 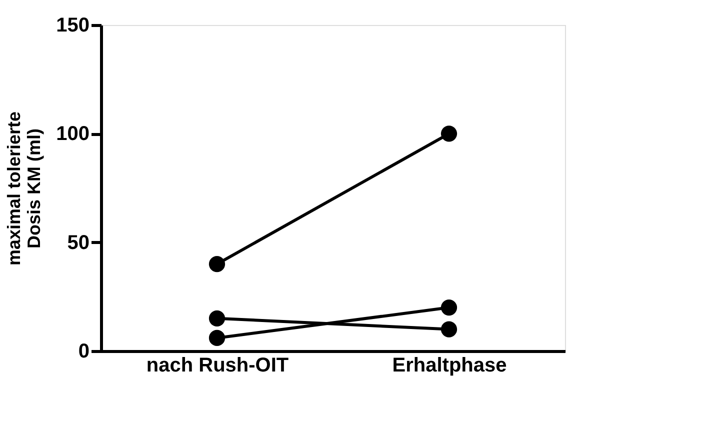 I want to click on y-axis-title: maximal tolerierte Dosis KM (ml), so click(x=24, y=188).